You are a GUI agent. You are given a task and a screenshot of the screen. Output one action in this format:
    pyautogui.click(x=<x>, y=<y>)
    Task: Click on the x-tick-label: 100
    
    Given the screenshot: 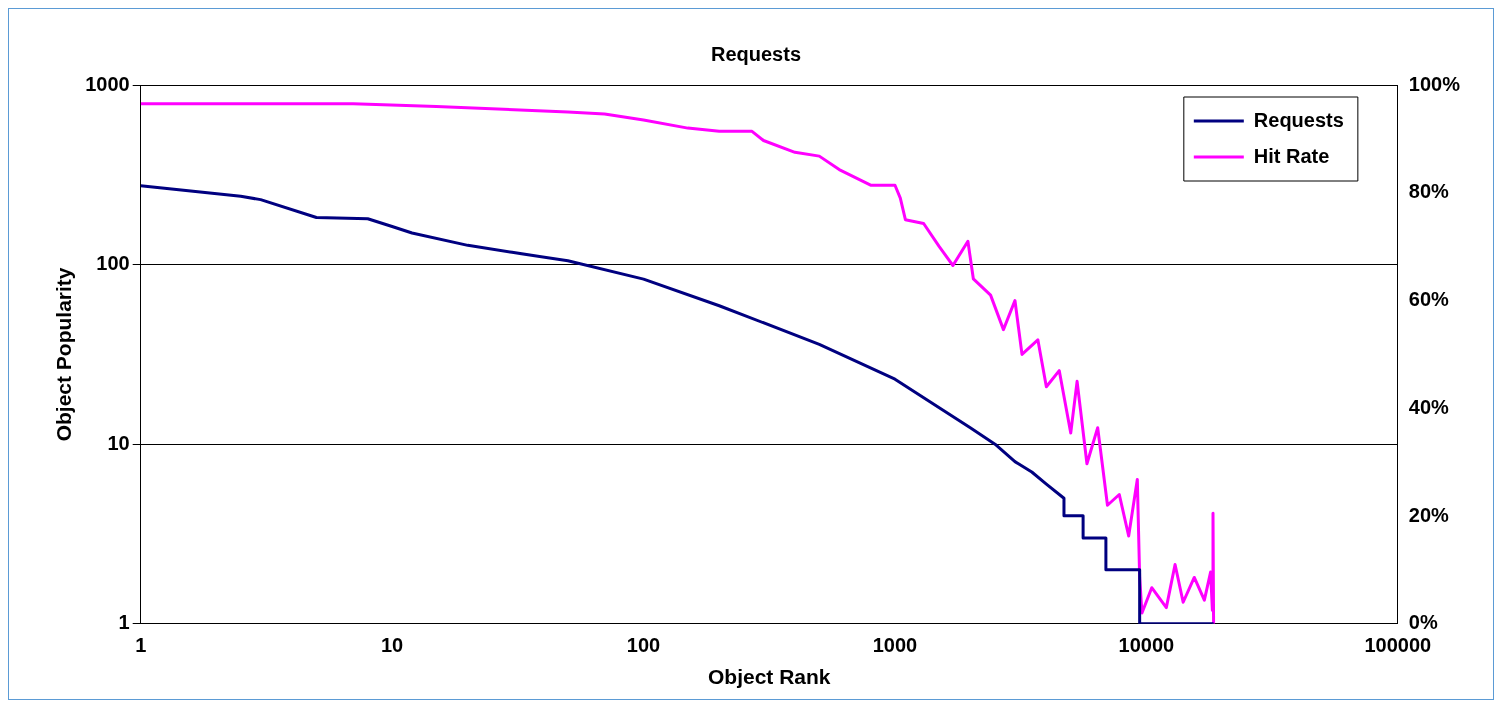 What is the action you would take?
    pyautogui.click(x=643, y=645)
    